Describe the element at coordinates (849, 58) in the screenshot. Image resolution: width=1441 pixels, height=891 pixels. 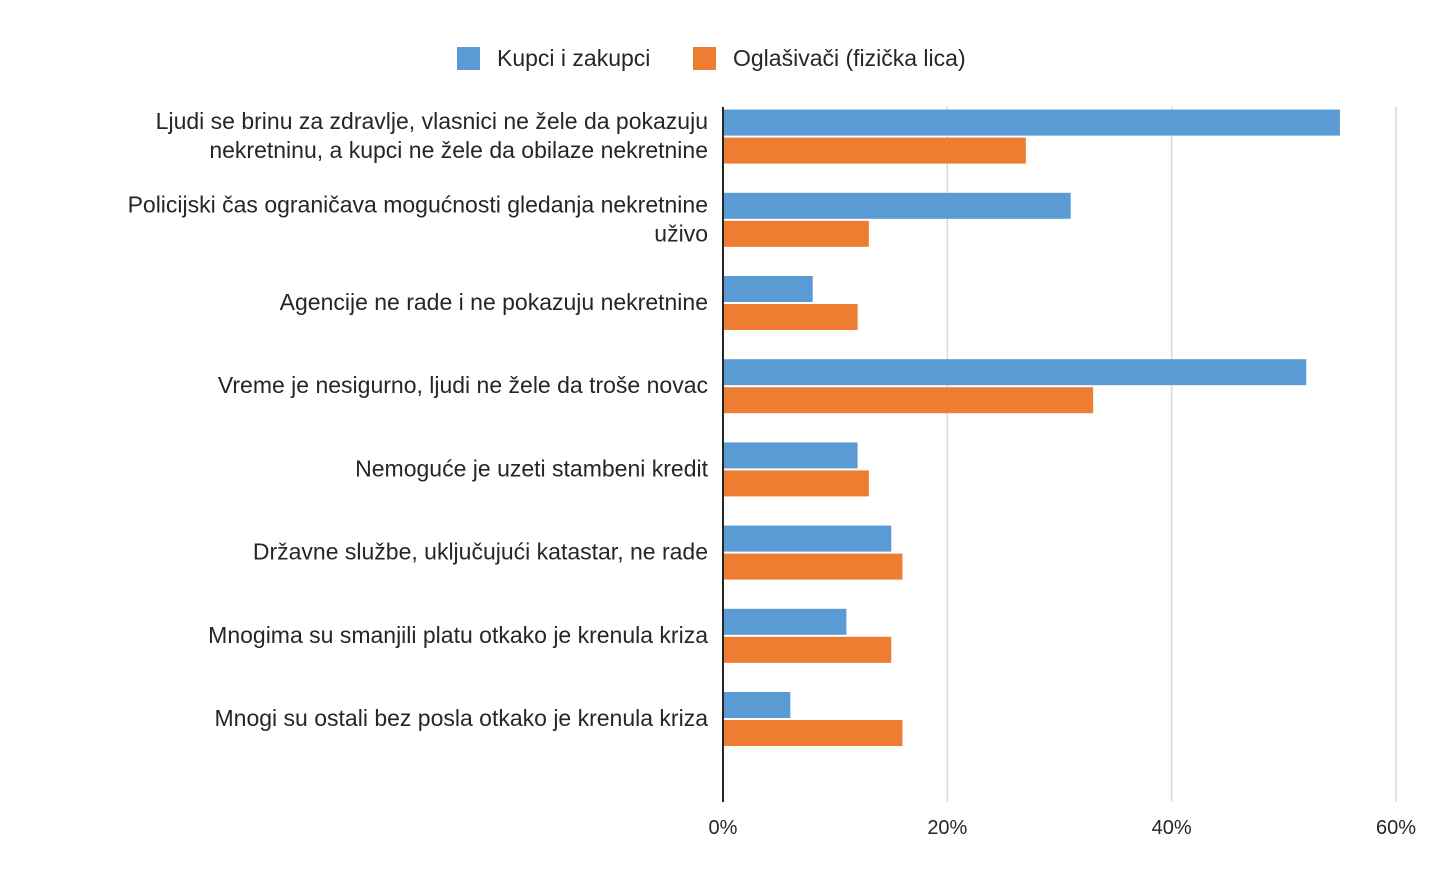
I see `legend-label-1: Oglašivači (fizička lica)` at that location.